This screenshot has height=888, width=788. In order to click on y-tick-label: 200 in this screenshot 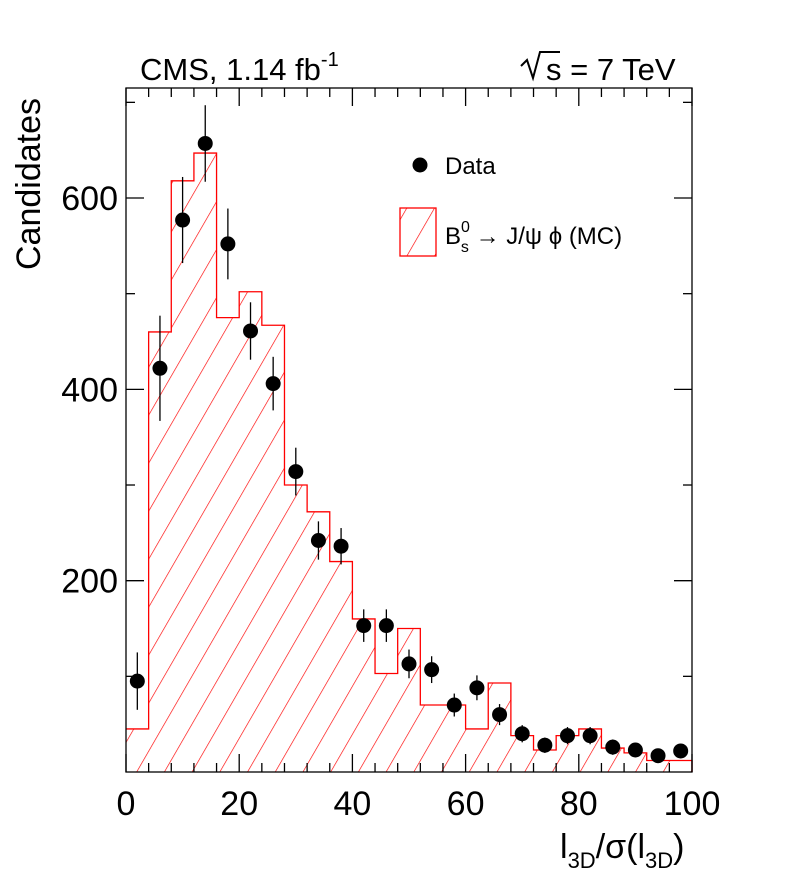, I will do `click(89, 582)`.